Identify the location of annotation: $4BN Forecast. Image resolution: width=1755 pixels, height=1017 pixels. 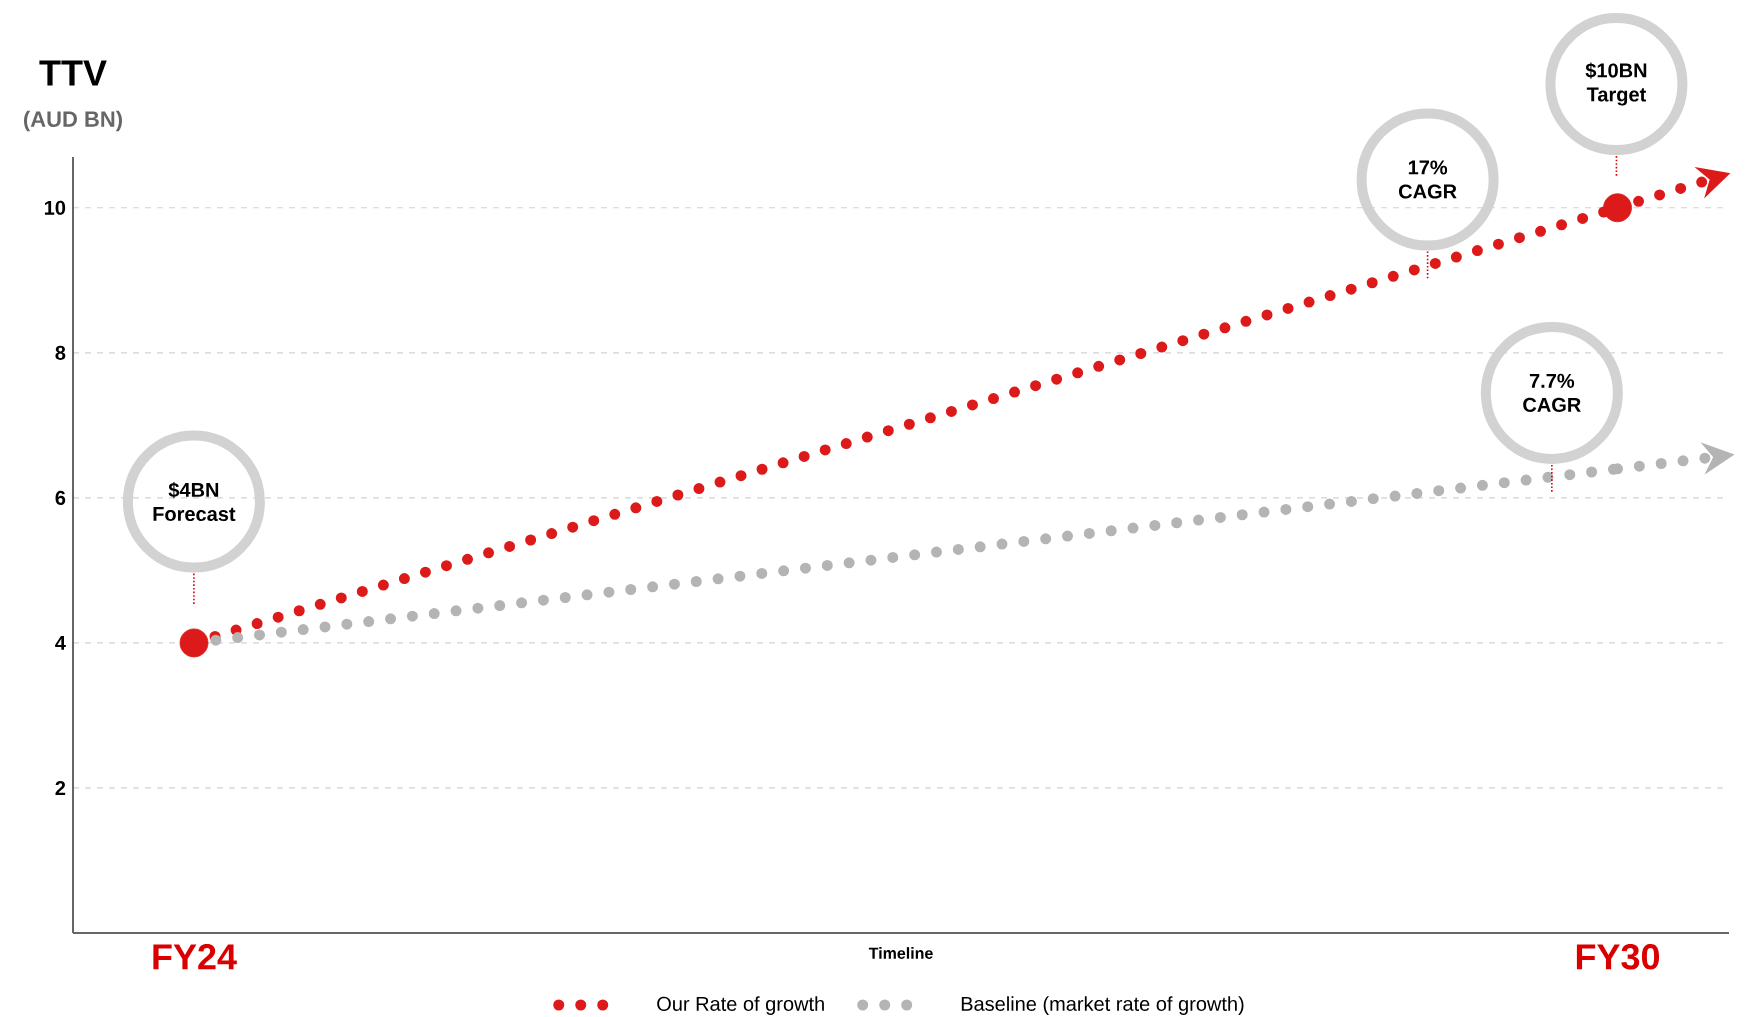
(194, 502).